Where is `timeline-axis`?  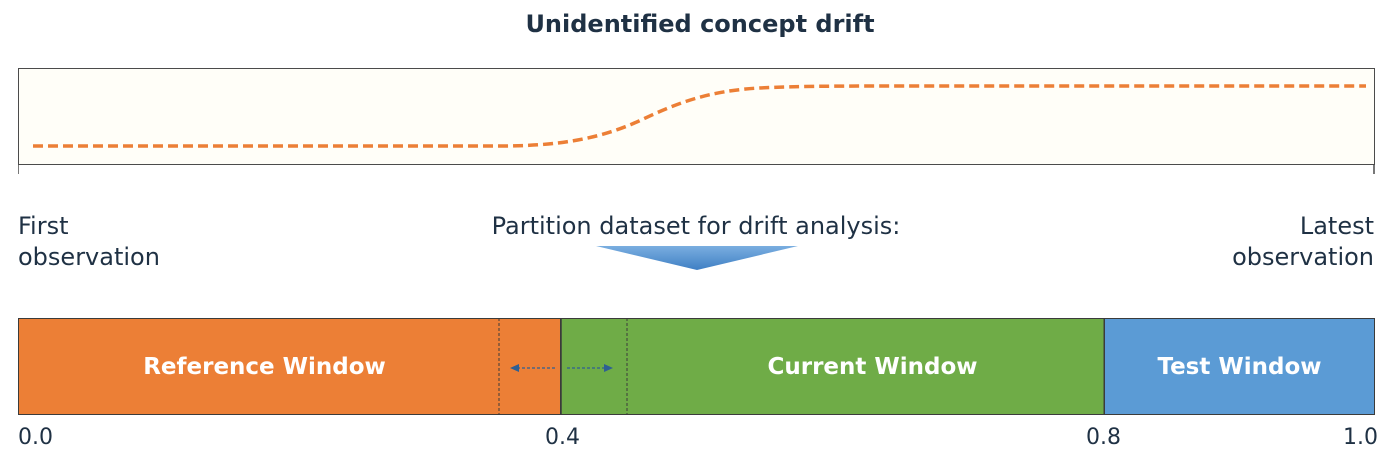
timeline-axis is located at coordinates (696, 169).